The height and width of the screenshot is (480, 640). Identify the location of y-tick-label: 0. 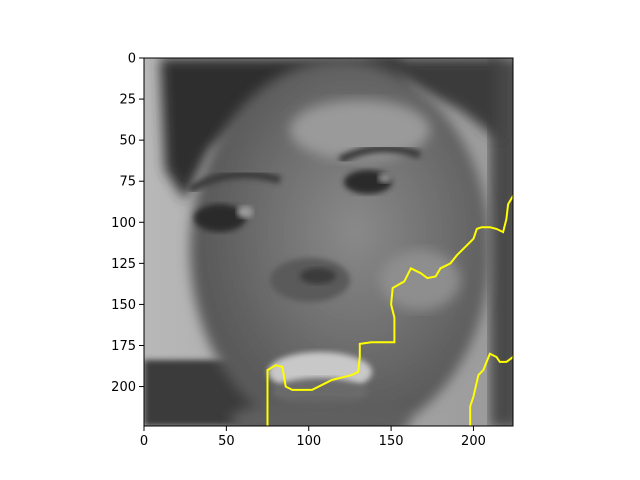
(132, 59).